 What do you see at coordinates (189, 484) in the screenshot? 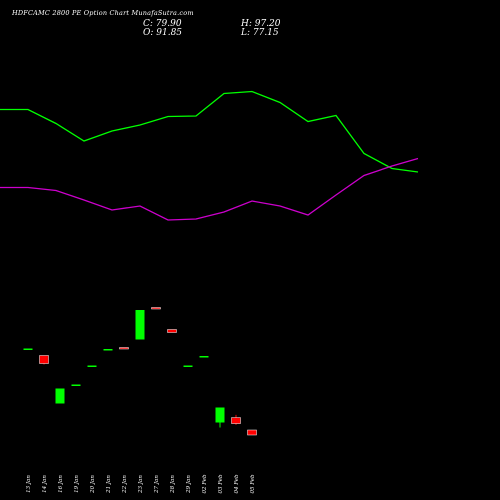
I see `x-tick-label: 29 Jan` at bounding box center [189, 484].